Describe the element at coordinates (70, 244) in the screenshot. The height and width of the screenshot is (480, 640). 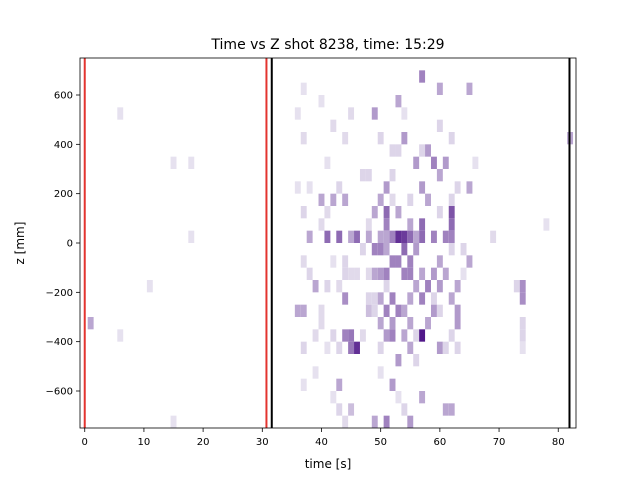
I see `y-tick-label: 0` at that location.